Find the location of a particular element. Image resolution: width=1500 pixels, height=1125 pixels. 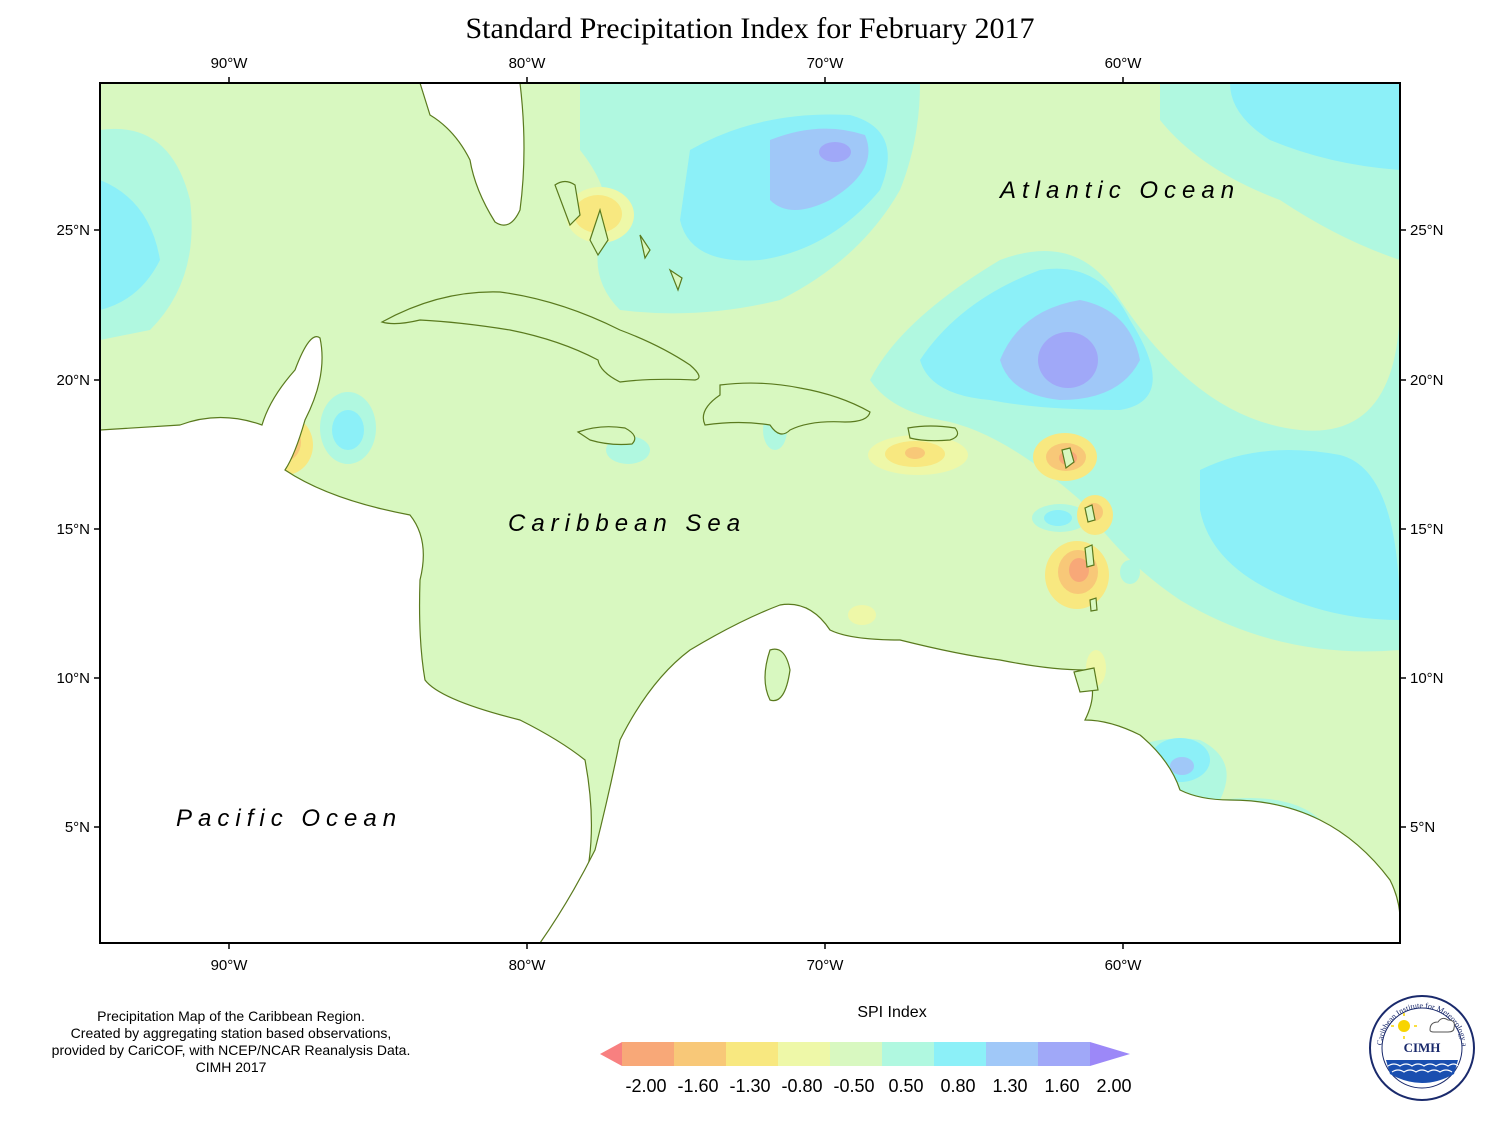

jamaica-island is located at coordinates (606, 436).